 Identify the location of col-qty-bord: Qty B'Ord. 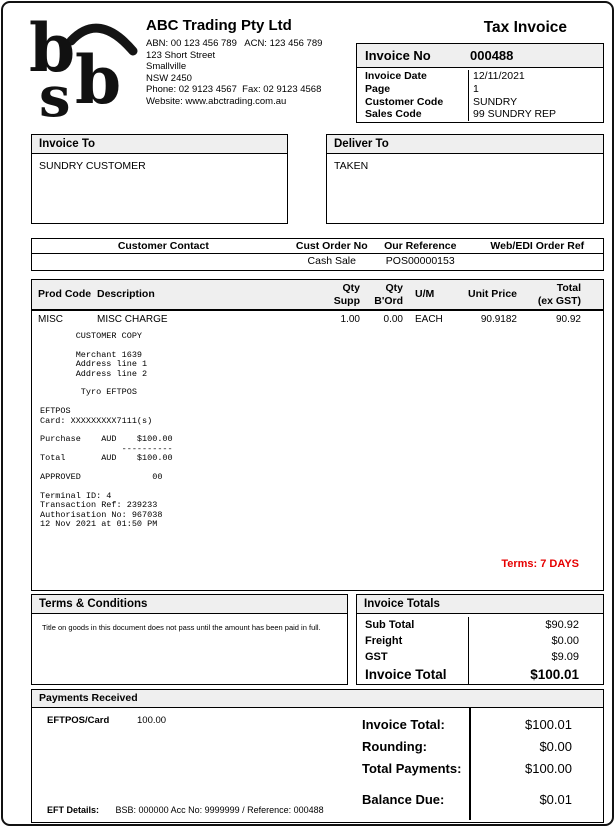
(388, 294).